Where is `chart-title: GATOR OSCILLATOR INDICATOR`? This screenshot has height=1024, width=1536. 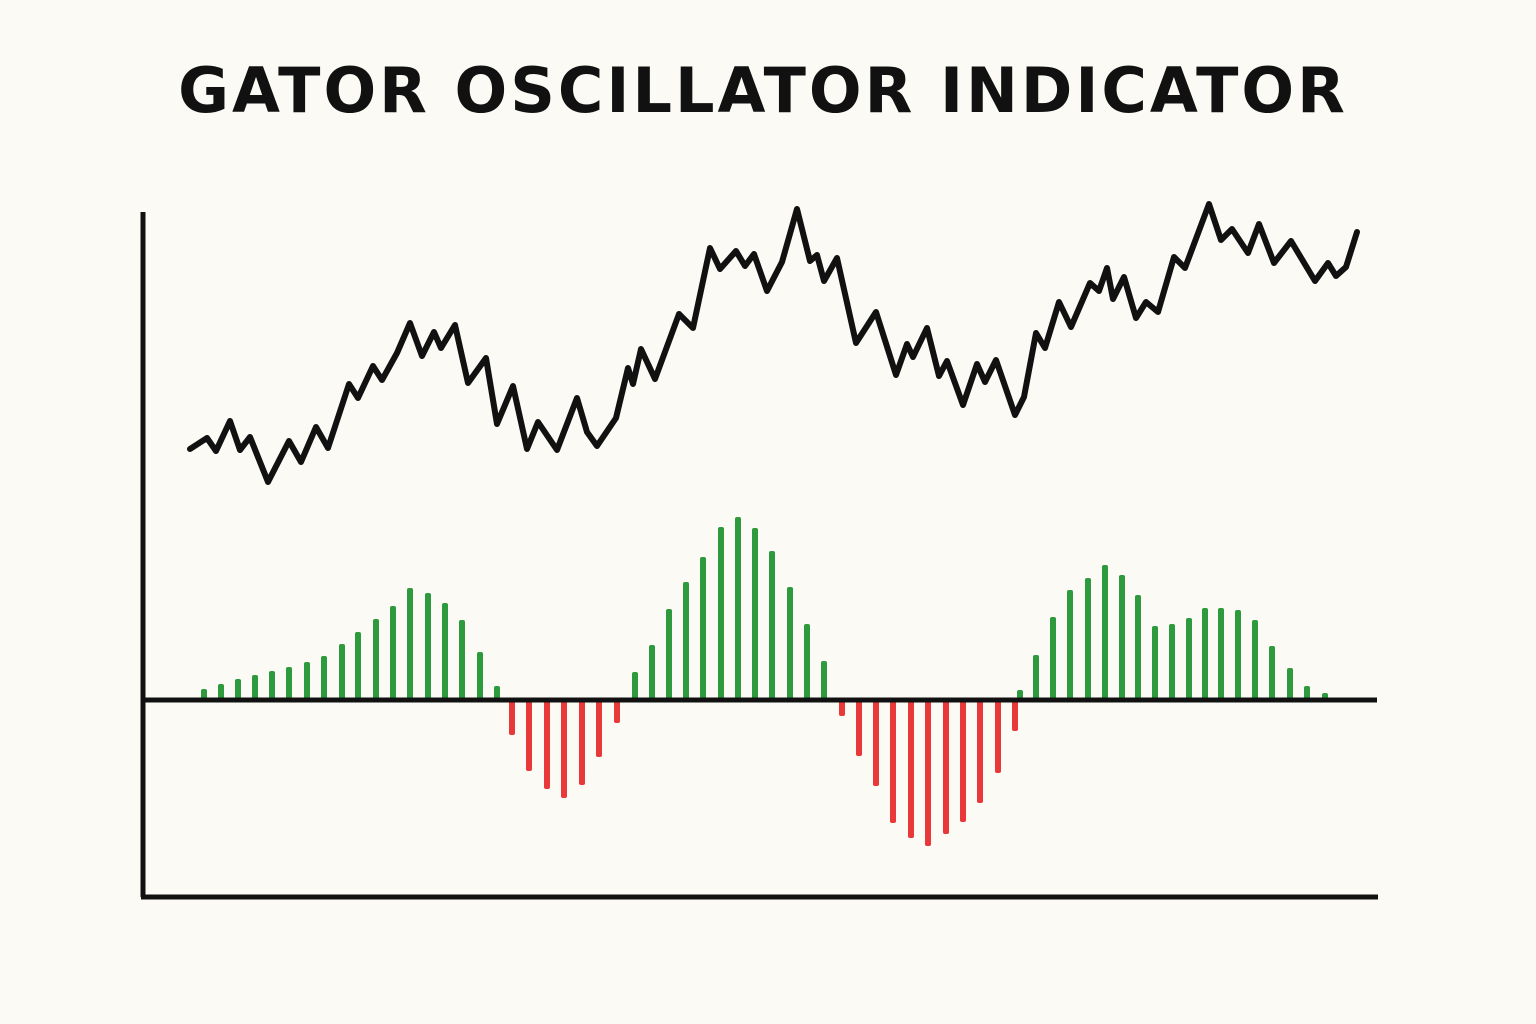
chart-title: GATOR OSCILLATOR INDICATOR is located at coordinates (763, 90).